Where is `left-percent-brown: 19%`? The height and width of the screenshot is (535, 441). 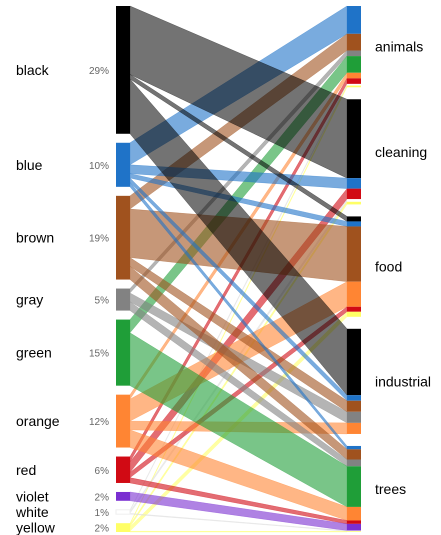 left-percent-brown: 19% is located at coordinates (99, 239).